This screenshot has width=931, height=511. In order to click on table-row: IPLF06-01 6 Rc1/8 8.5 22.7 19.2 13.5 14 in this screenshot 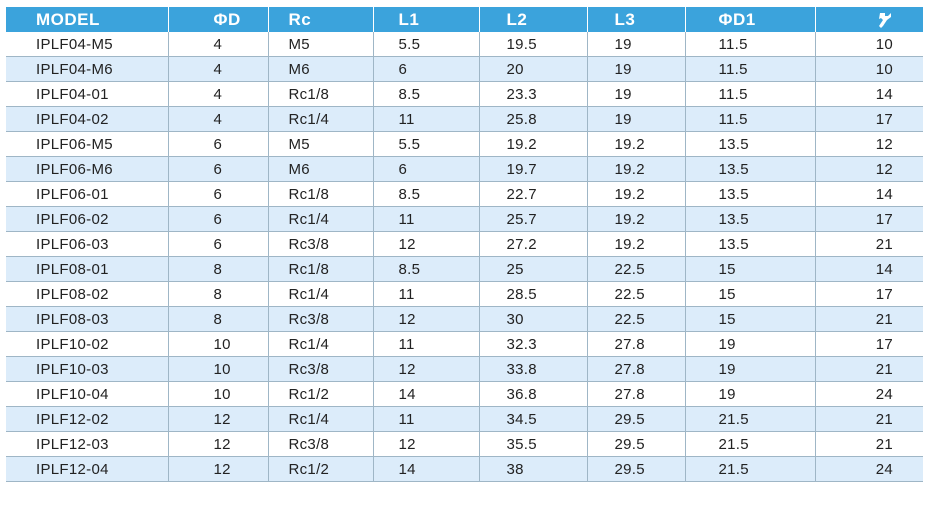, I will do `click(464, 194)`.